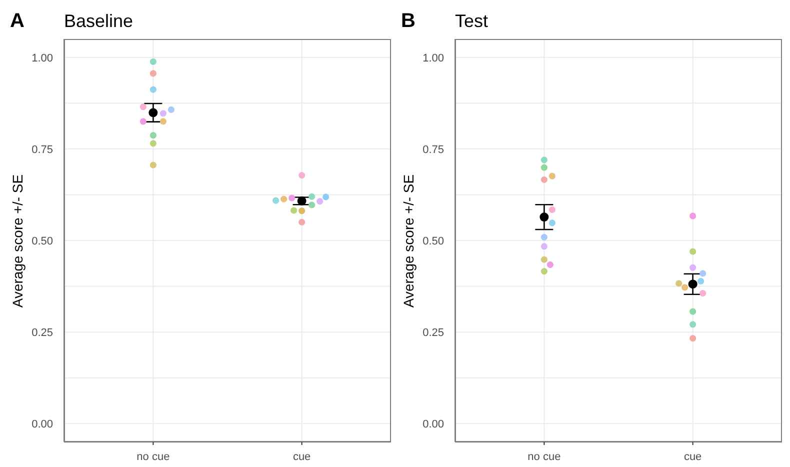 The image size is (790, 467). Describe the element at coordinates (17, 21) in the screenshot. I see `text: A` at that location.